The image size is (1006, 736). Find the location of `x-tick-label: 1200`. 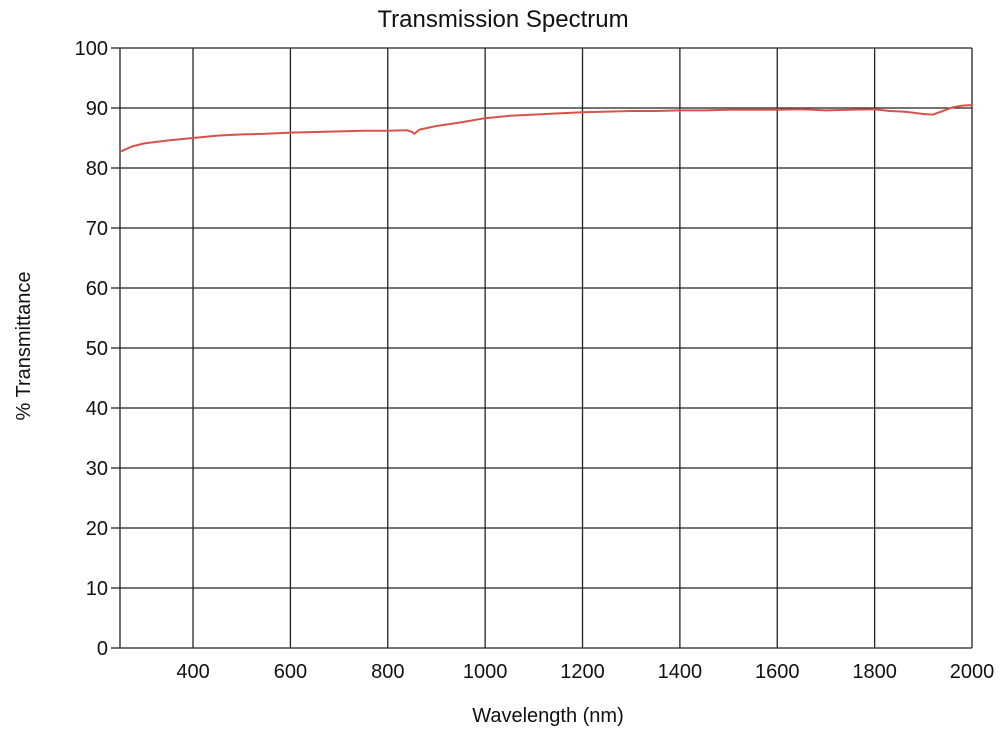

x-tick-label: 1200 is located at coordinates (582, 672).